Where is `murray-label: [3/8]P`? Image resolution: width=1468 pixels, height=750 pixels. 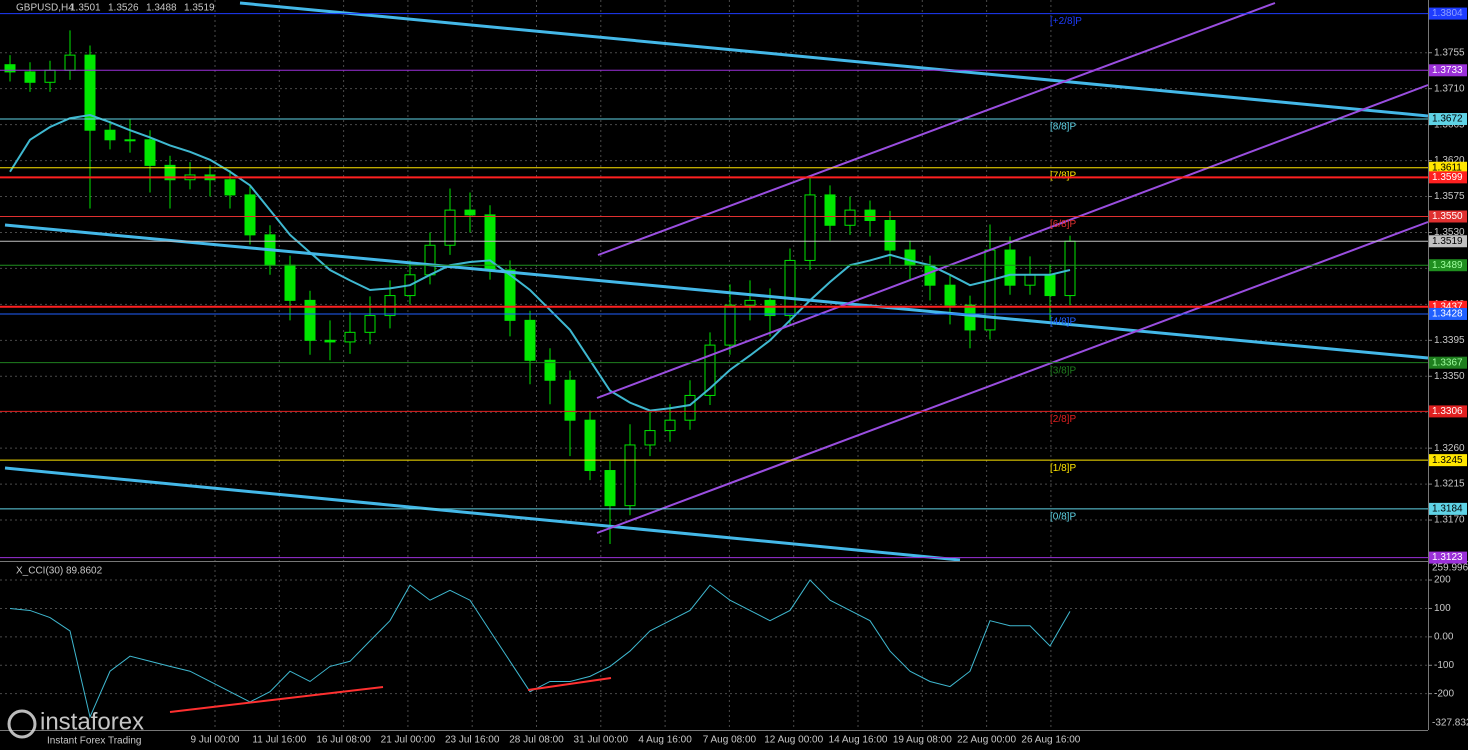 murray-label: [3/8]P is located at coordinates (1063, 370).